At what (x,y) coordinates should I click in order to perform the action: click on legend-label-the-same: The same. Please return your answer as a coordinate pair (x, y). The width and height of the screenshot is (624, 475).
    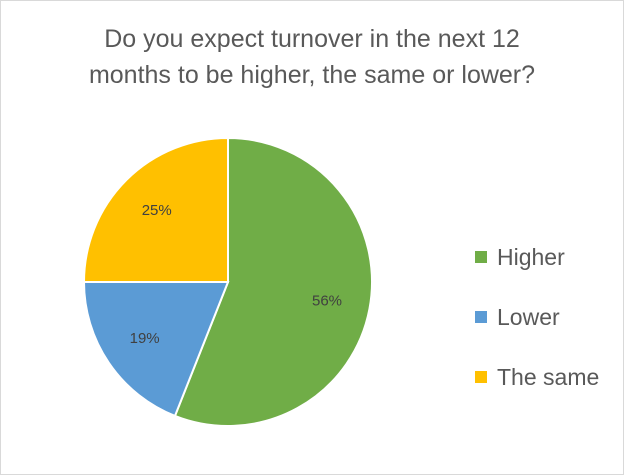
    Looking at the image, I should click on (548, 377).